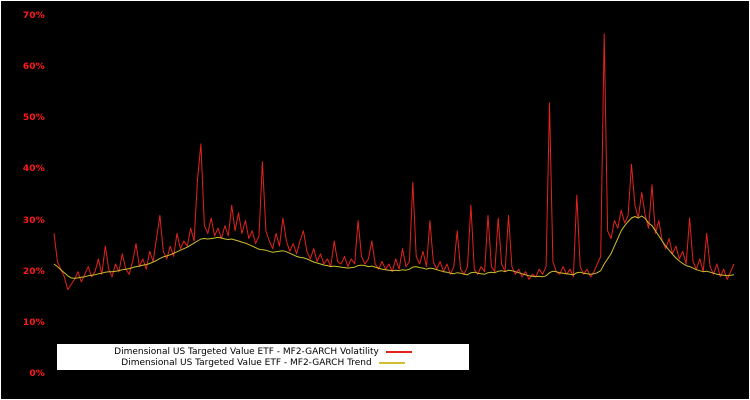  I want to click on y-axis: 0% 10% 20% 30% 40% 50% 60% 70%, so click(24, 200).